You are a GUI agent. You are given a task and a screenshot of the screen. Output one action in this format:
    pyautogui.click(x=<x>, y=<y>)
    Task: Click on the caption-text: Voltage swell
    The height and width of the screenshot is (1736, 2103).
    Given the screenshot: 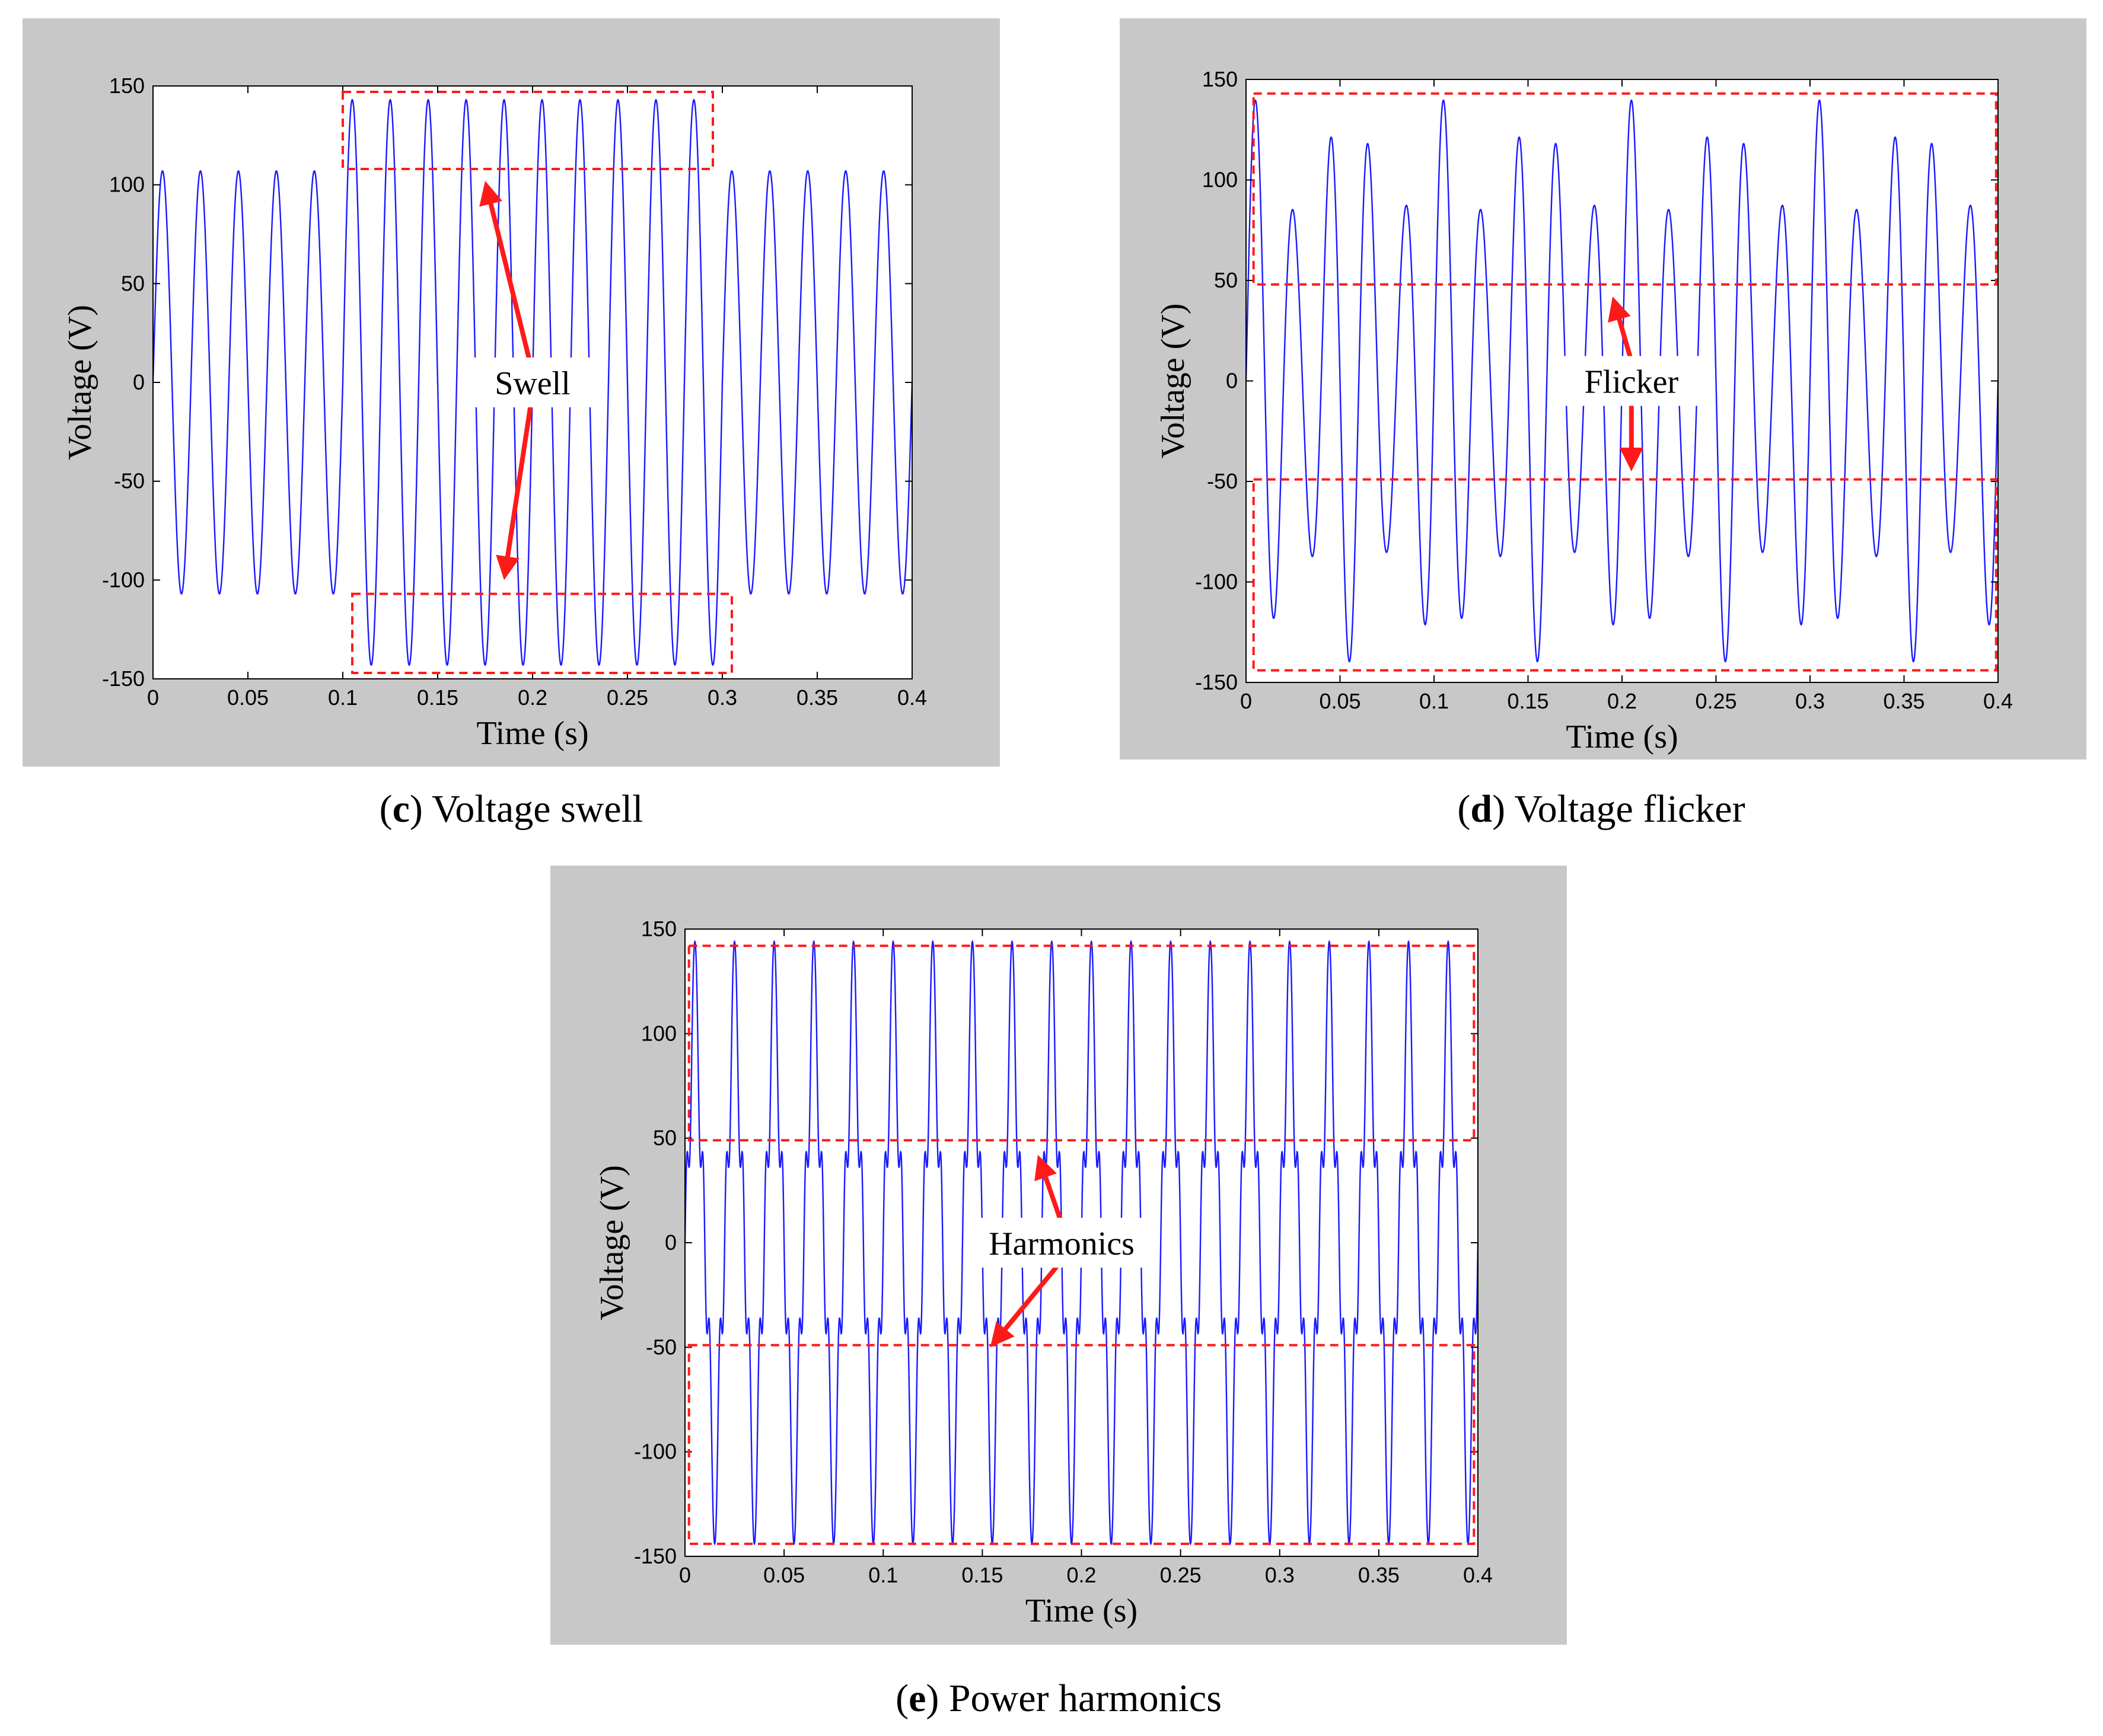 What is the action you would take?
    pyautogui.click(x=537, y=809)
    